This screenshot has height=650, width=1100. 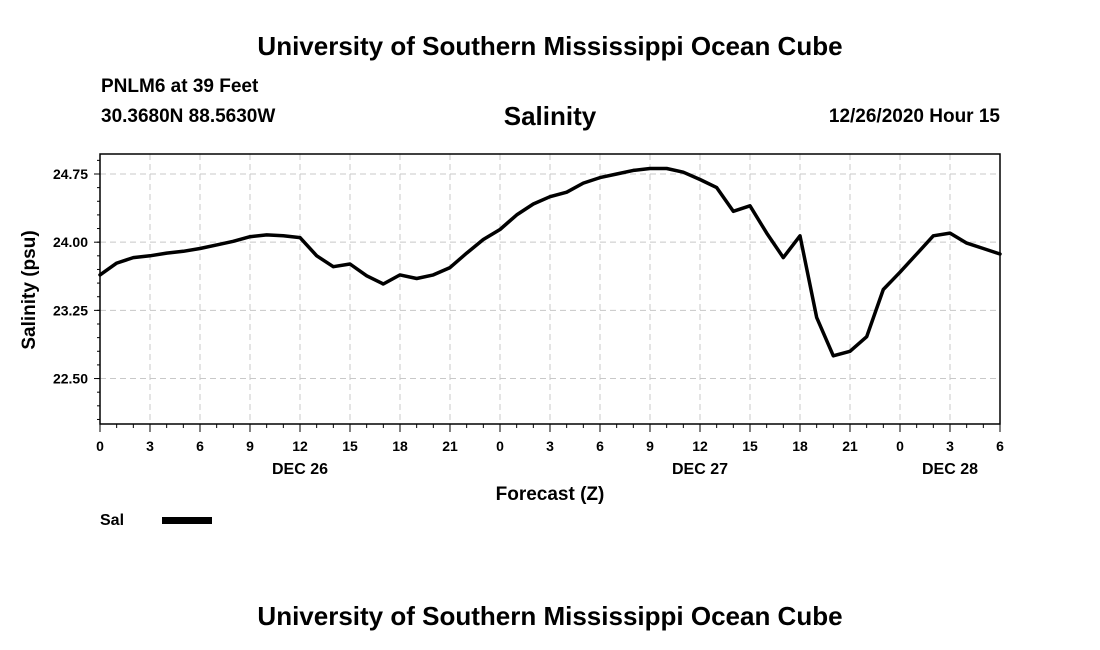 I want to click on day-label: DEC 26, so click(x=300, y=469).